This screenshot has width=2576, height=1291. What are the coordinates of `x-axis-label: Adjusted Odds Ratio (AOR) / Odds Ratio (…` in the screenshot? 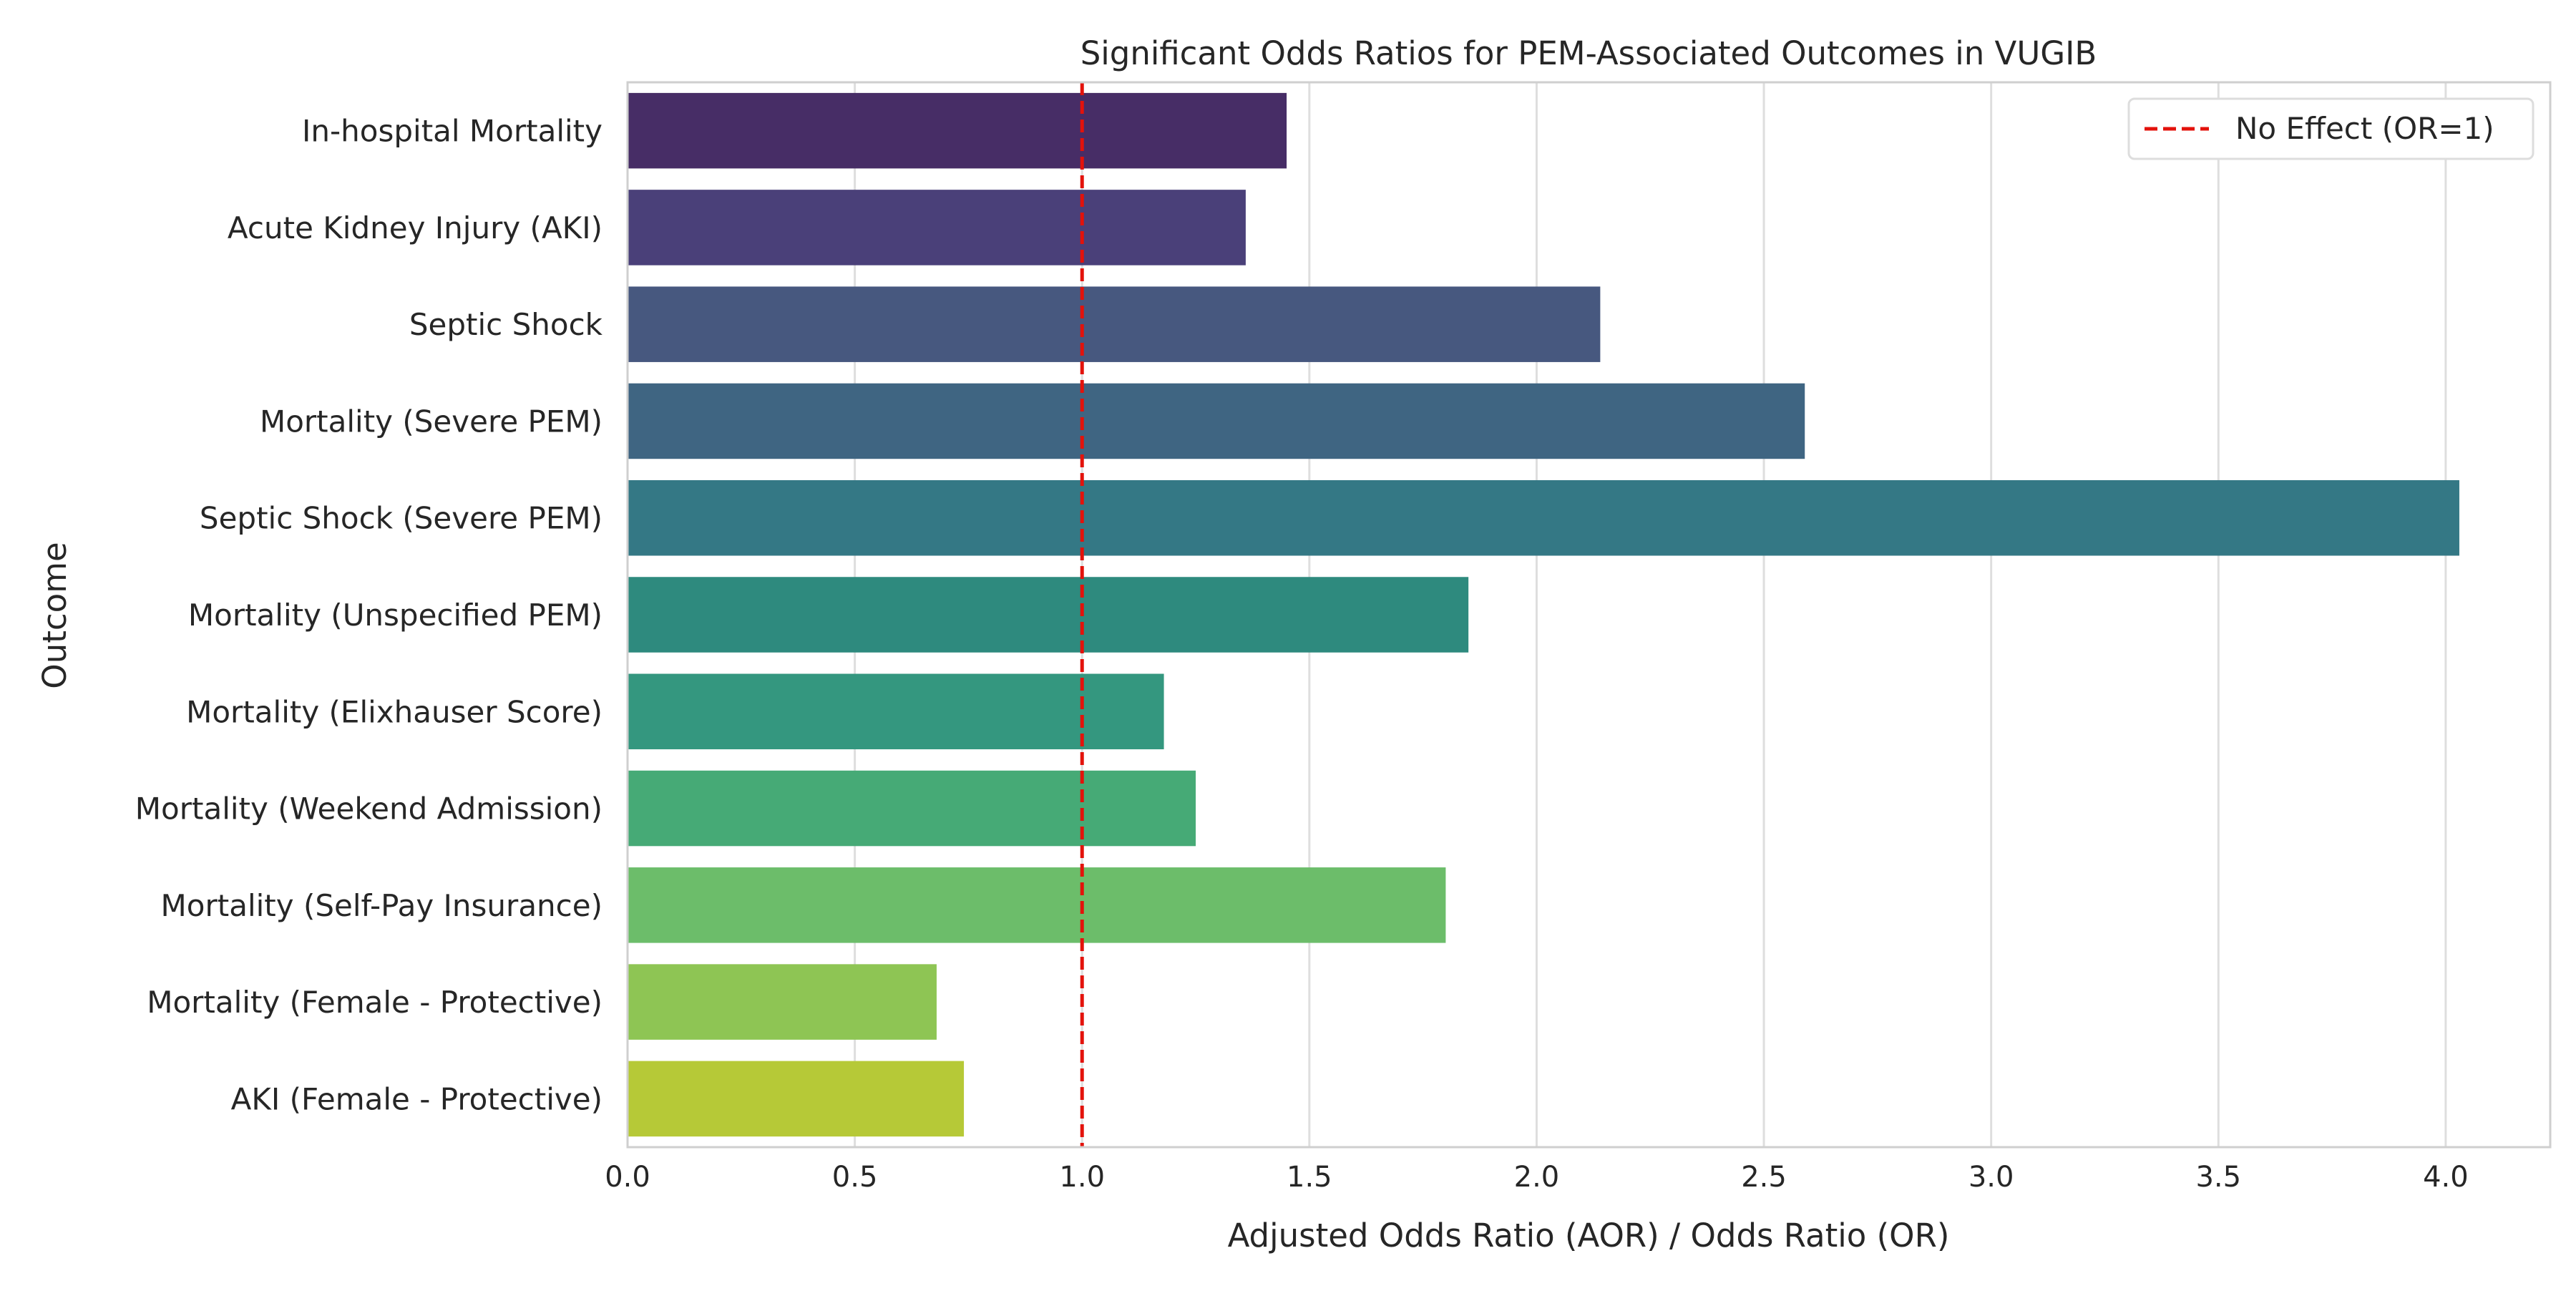 It's located at (1589, 1236).